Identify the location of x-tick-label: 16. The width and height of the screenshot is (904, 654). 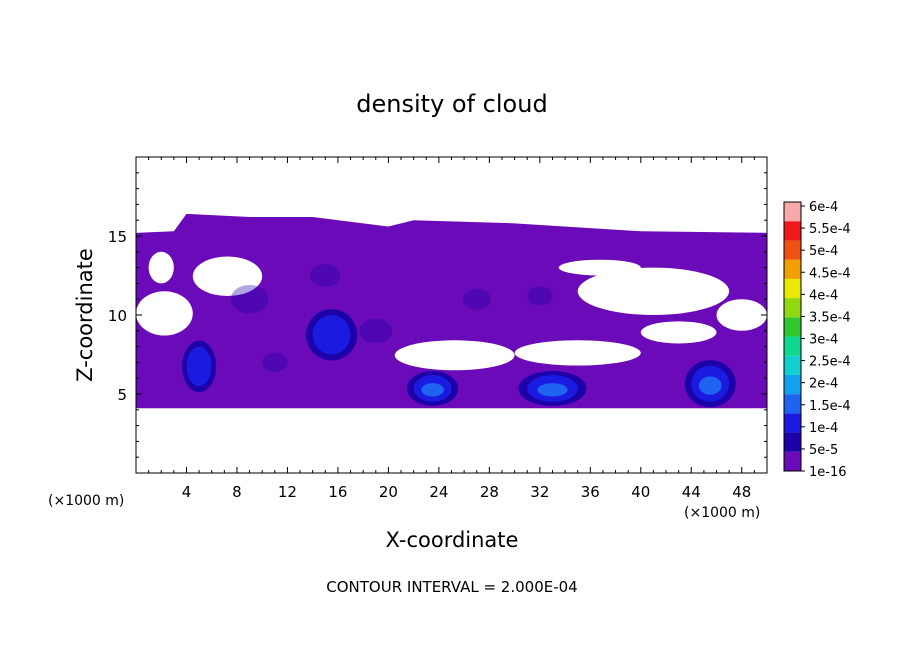
(337, 492).